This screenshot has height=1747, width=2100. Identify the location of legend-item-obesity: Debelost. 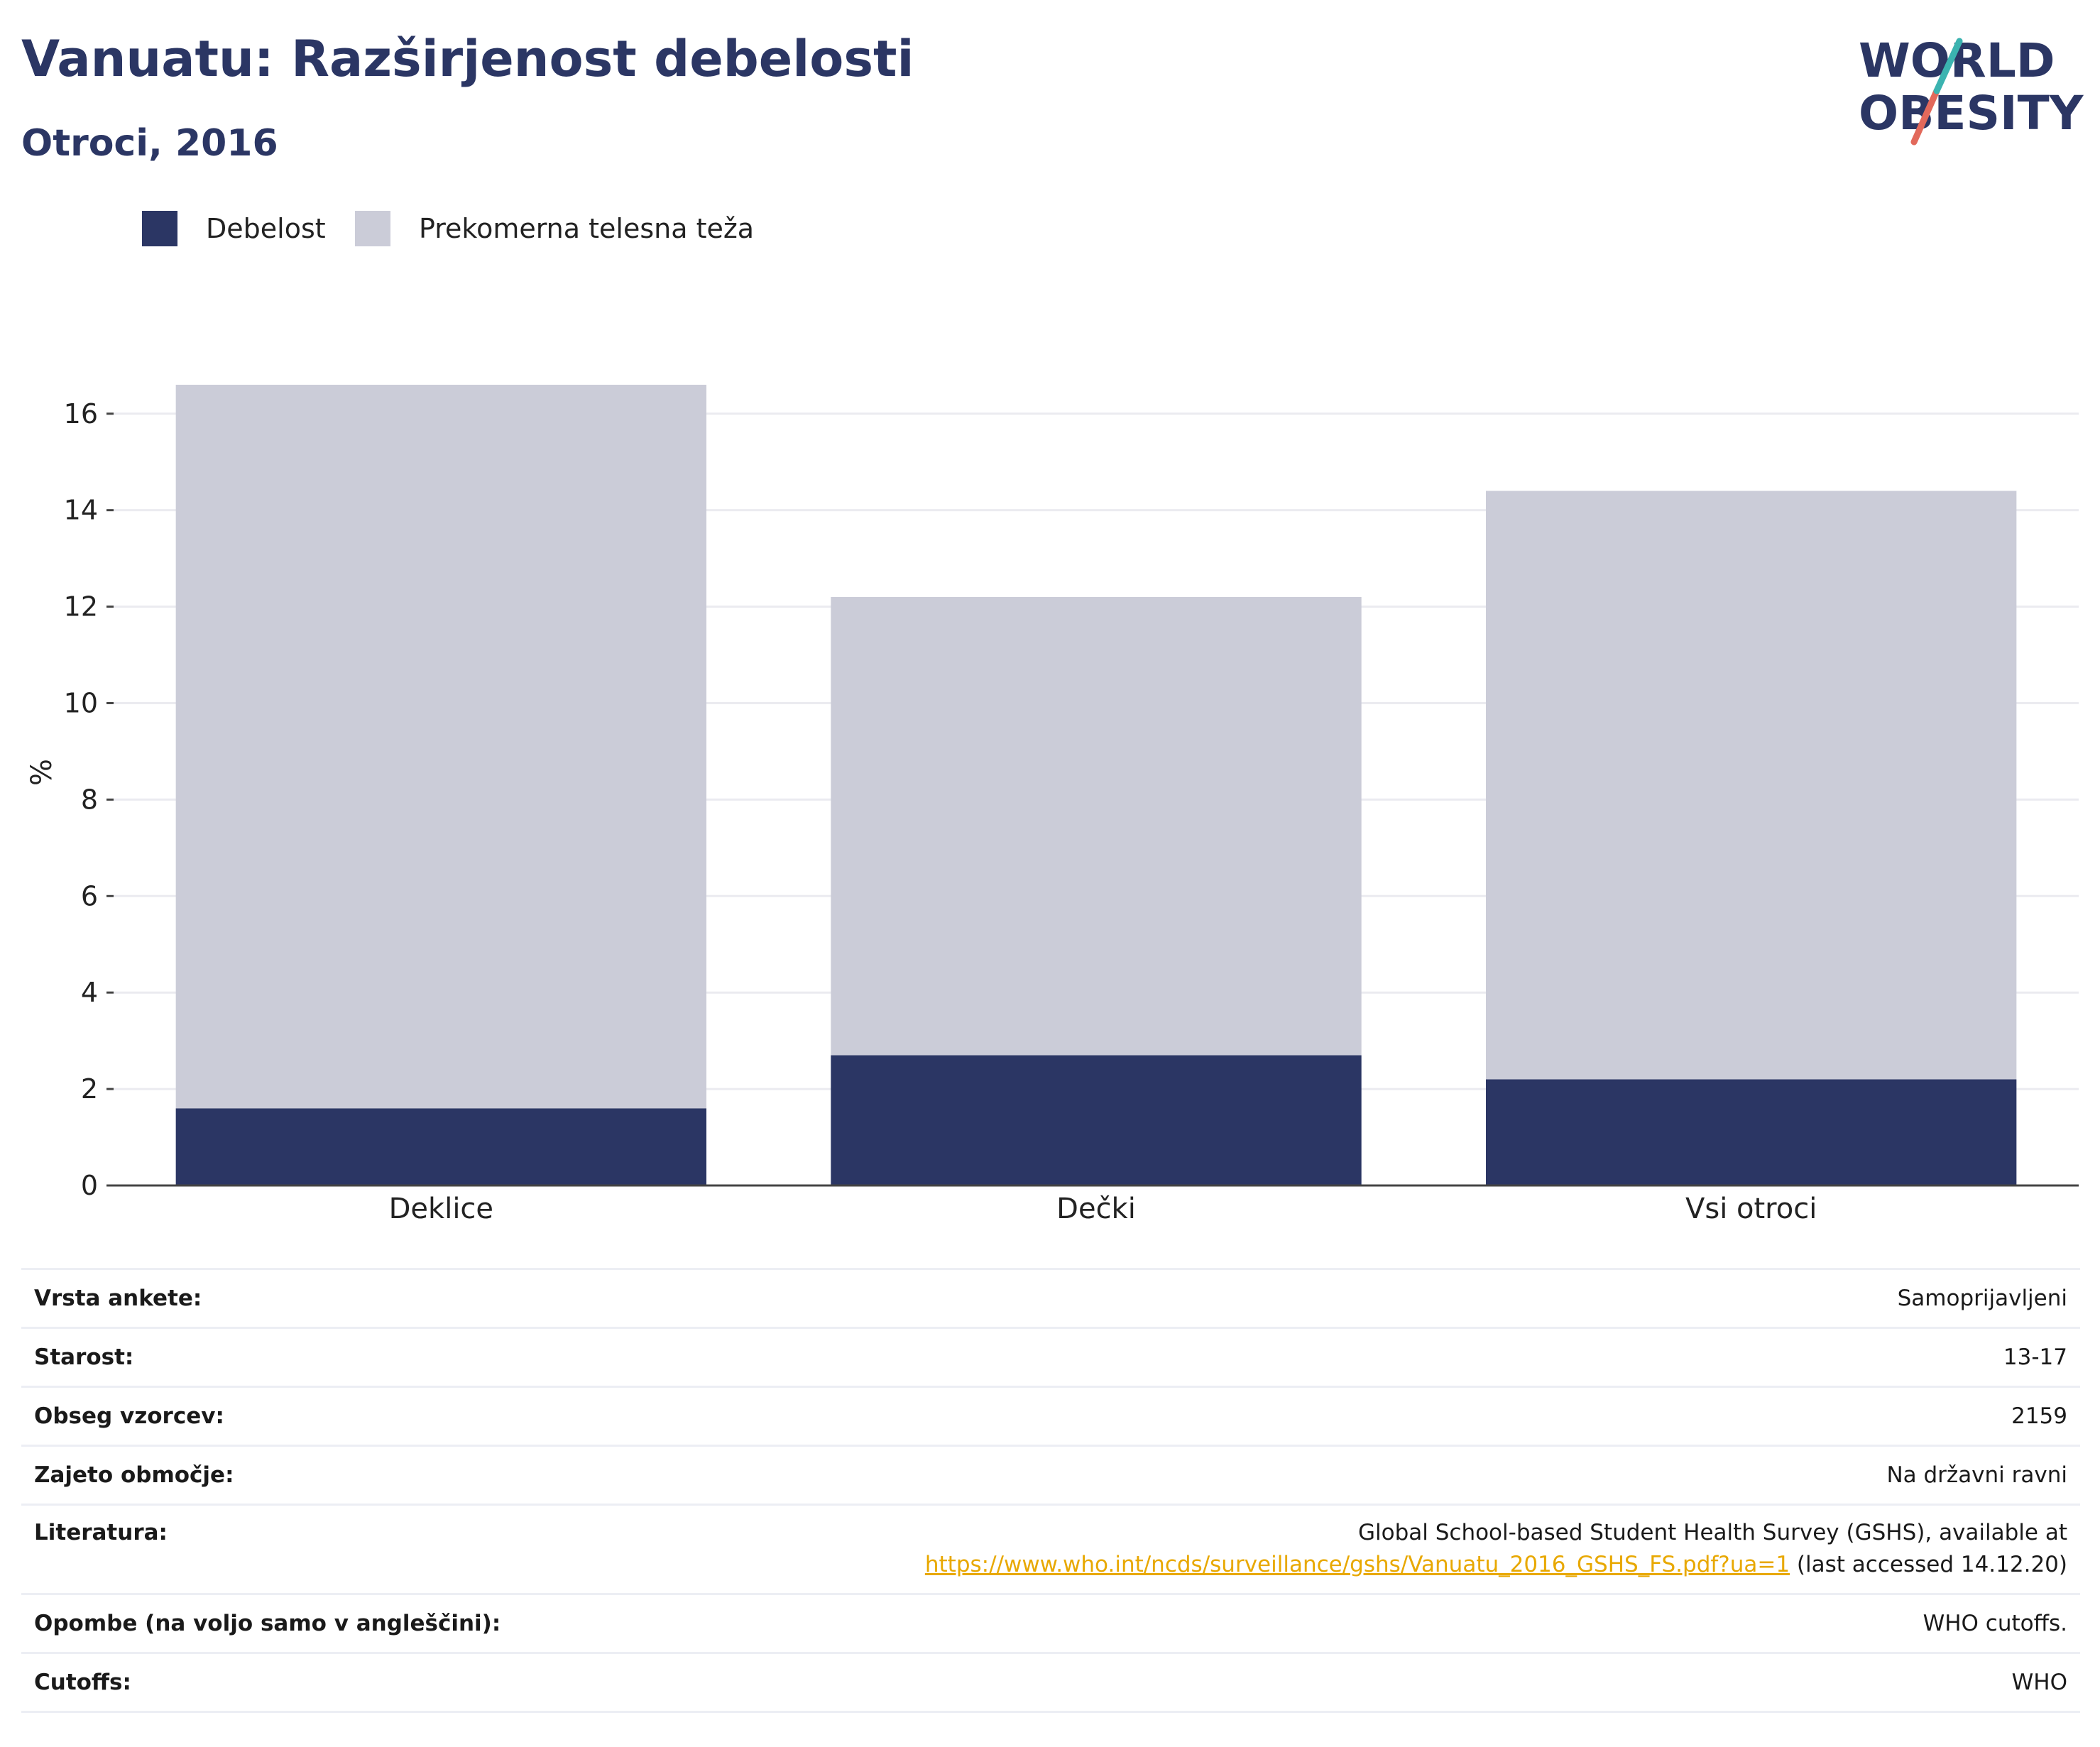
(234, 228).